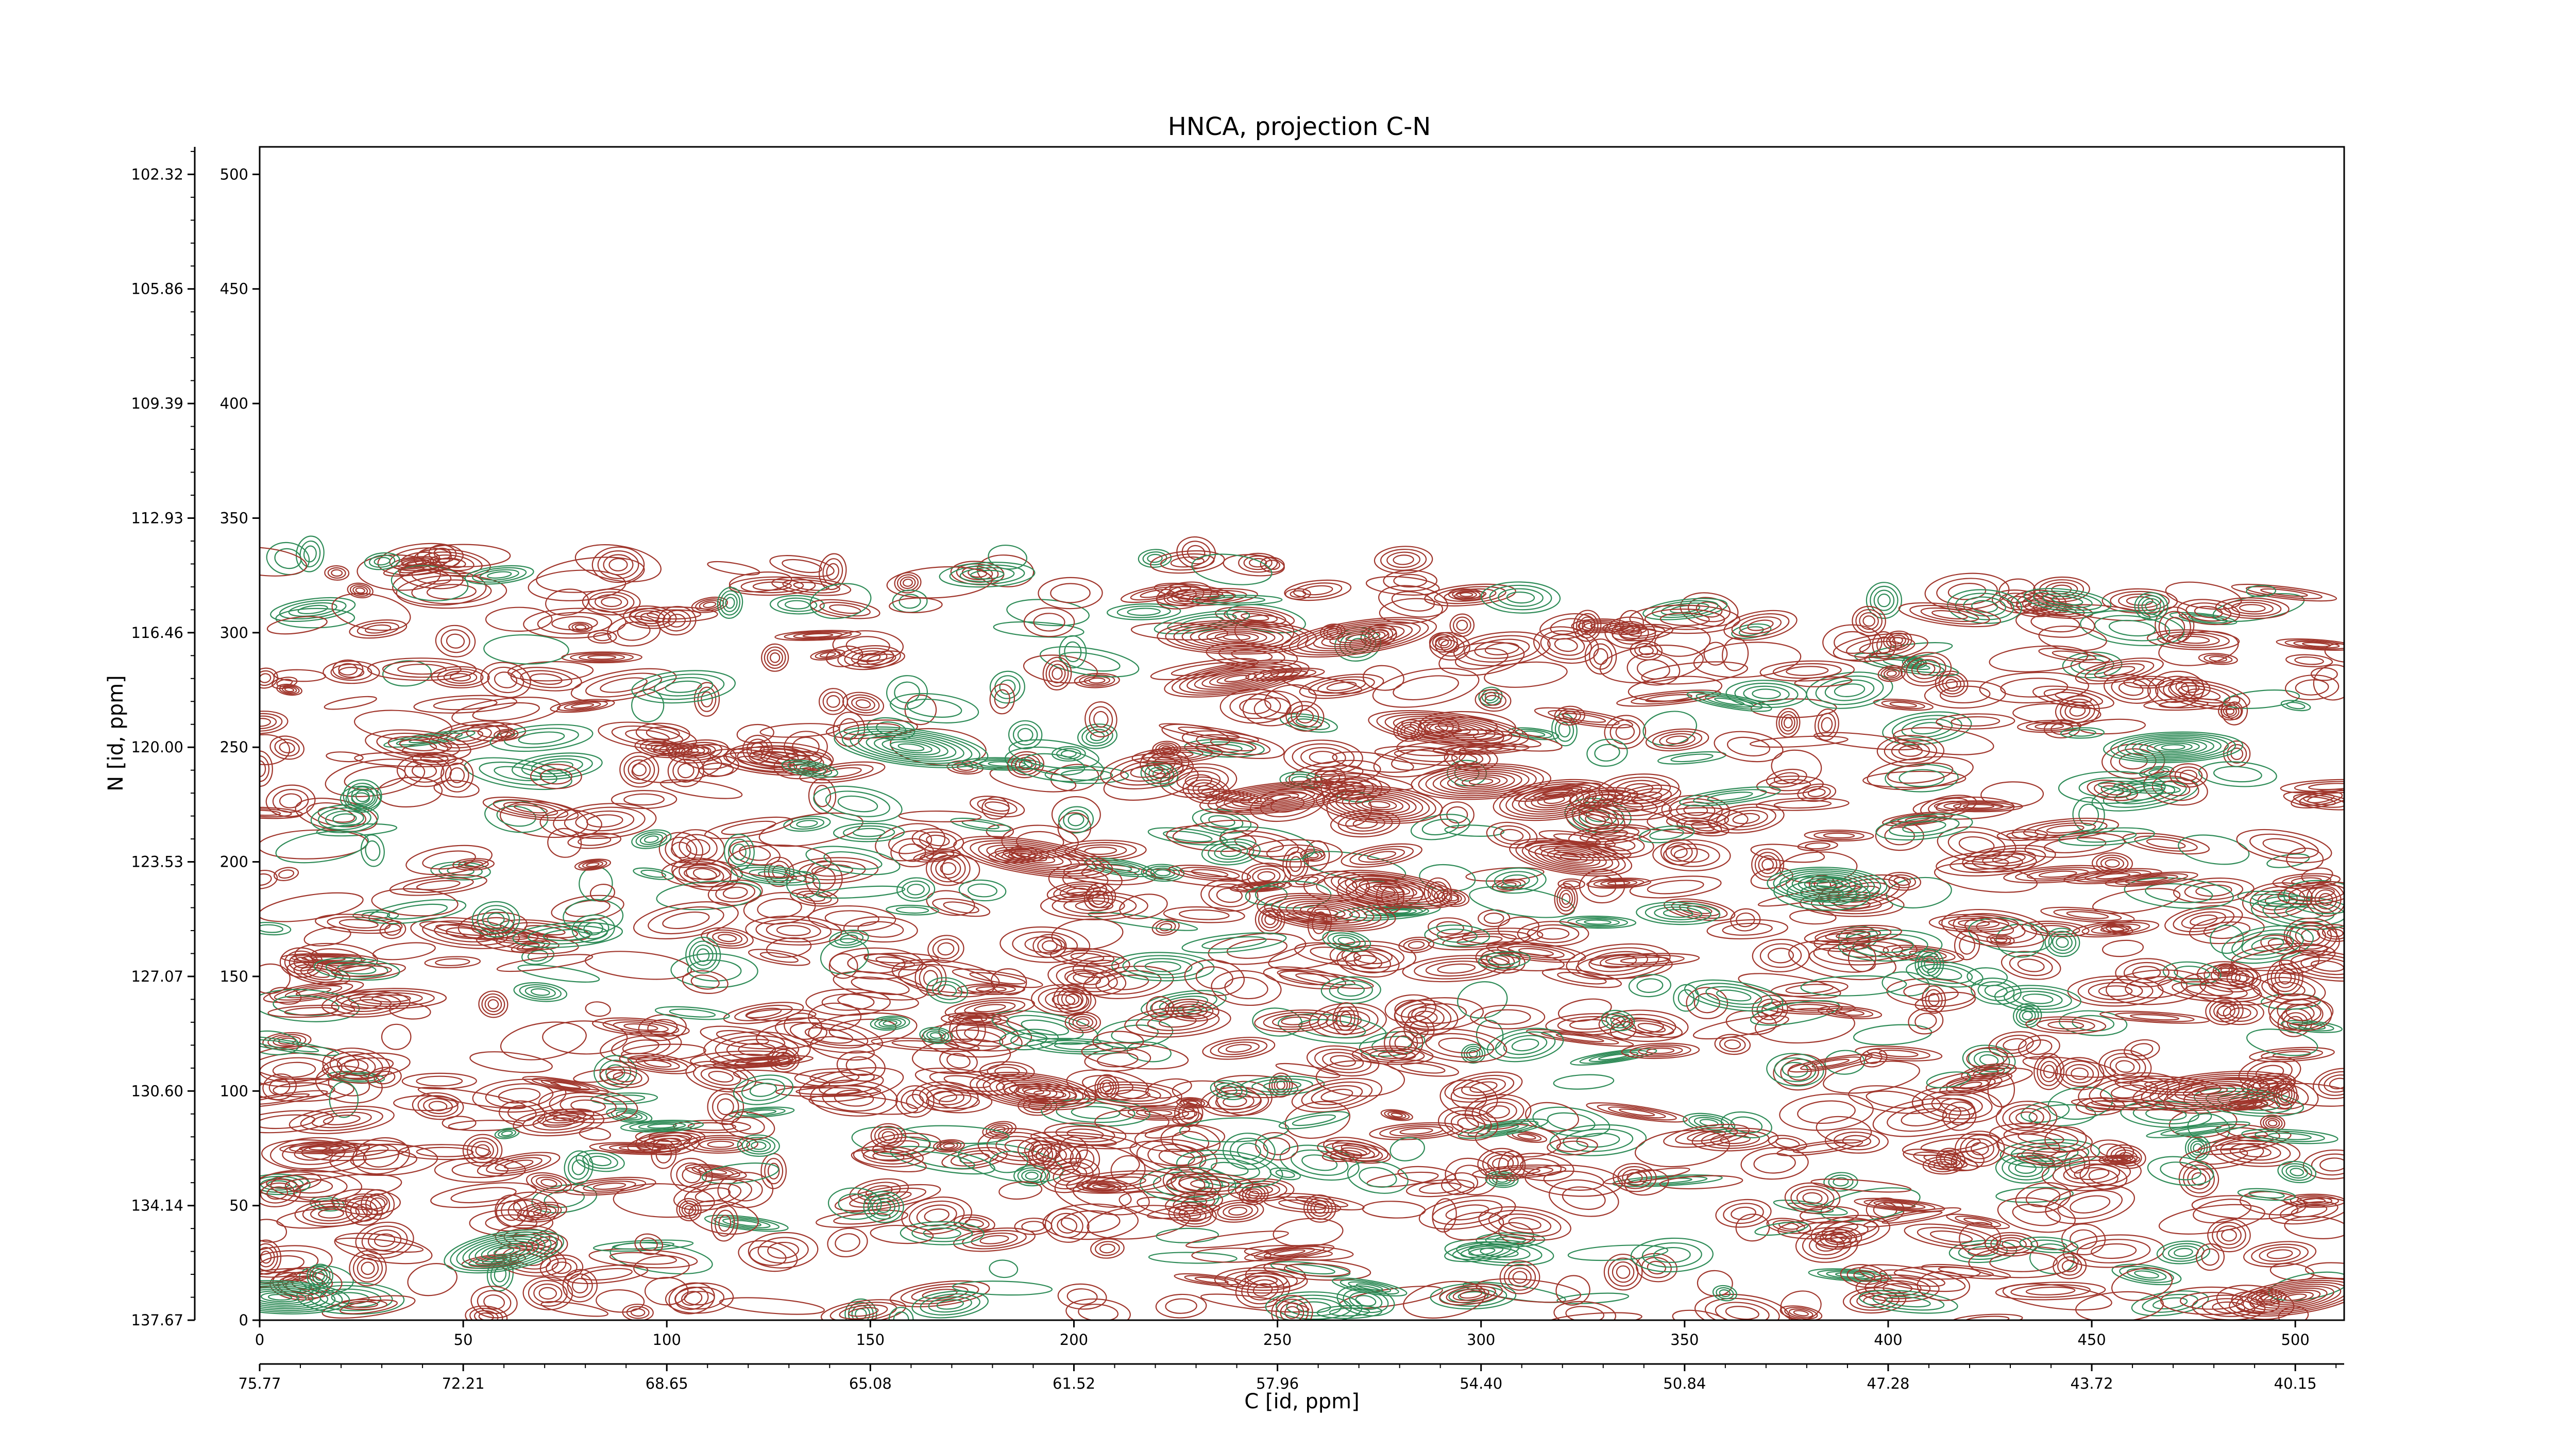 The height and width of the screenshot is (1449, 2576). I want to click on x-index-tick-label: 200, so click(1074, 1340).